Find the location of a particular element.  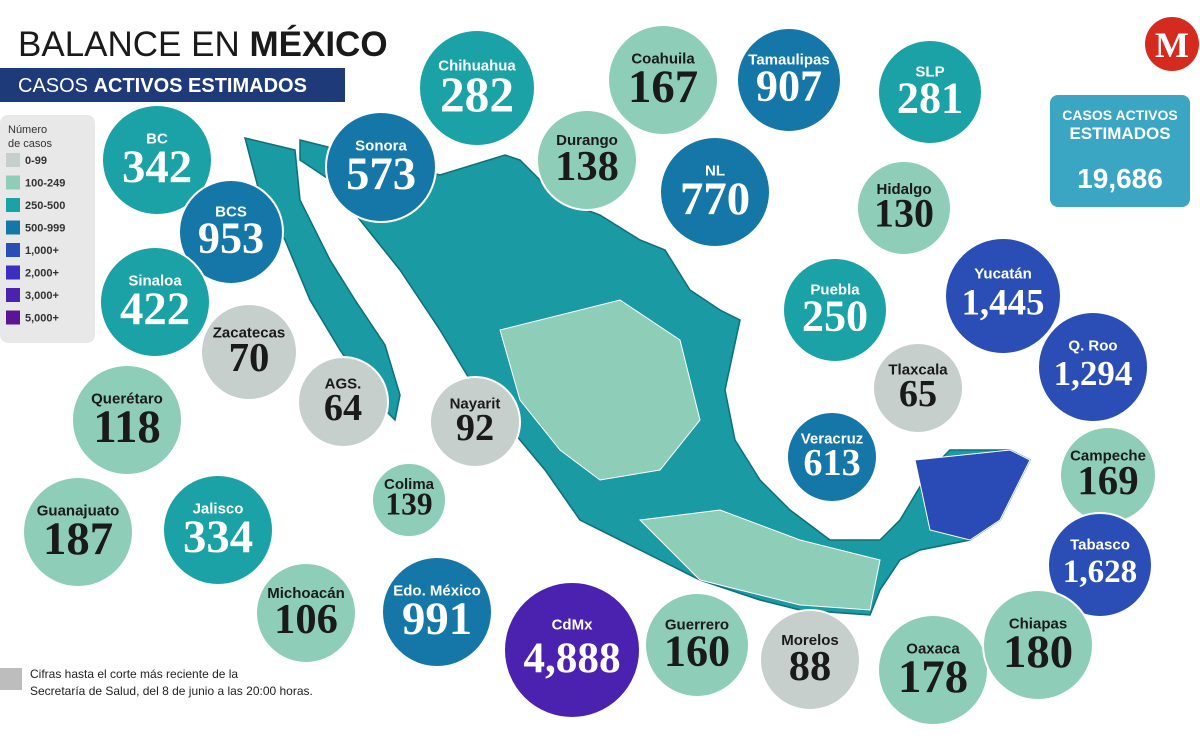

title-bold: MÉXICO is located at coordinates (318, 44).